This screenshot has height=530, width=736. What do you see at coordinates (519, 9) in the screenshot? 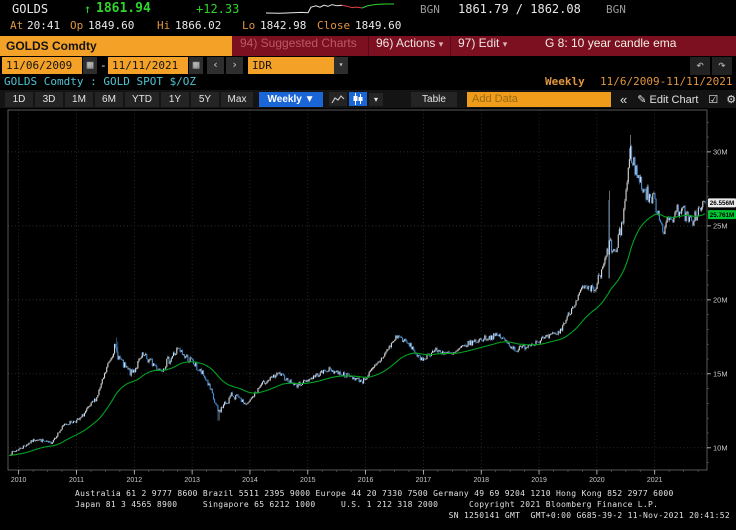
I see `bid-ask: 1861.79 / 1862.08` at bounding box center [519, 9].